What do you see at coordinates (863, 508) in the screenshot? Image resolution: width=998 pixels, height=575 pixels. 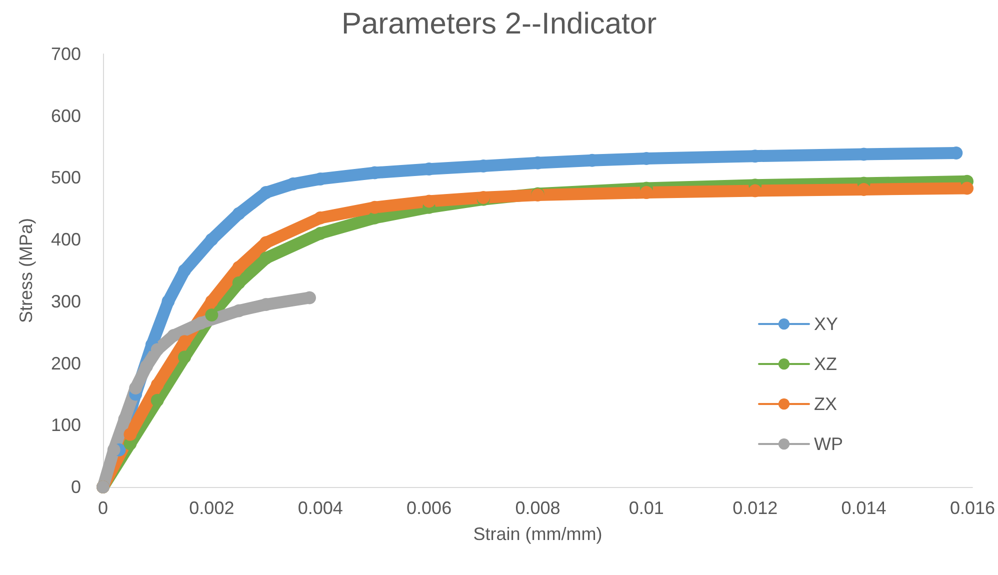 I see `x-tick-label: 0.014` at bounding box center [863, 508].